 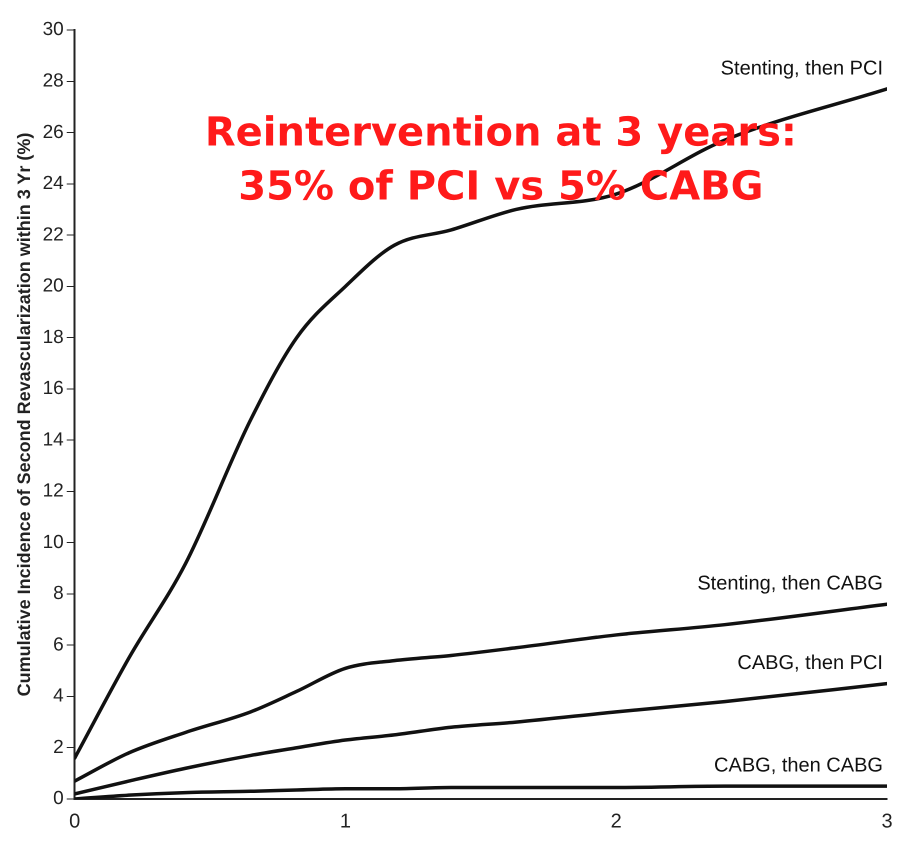 I want to click on series-label: Stenting, then CABG, so click(x=790, y=583).